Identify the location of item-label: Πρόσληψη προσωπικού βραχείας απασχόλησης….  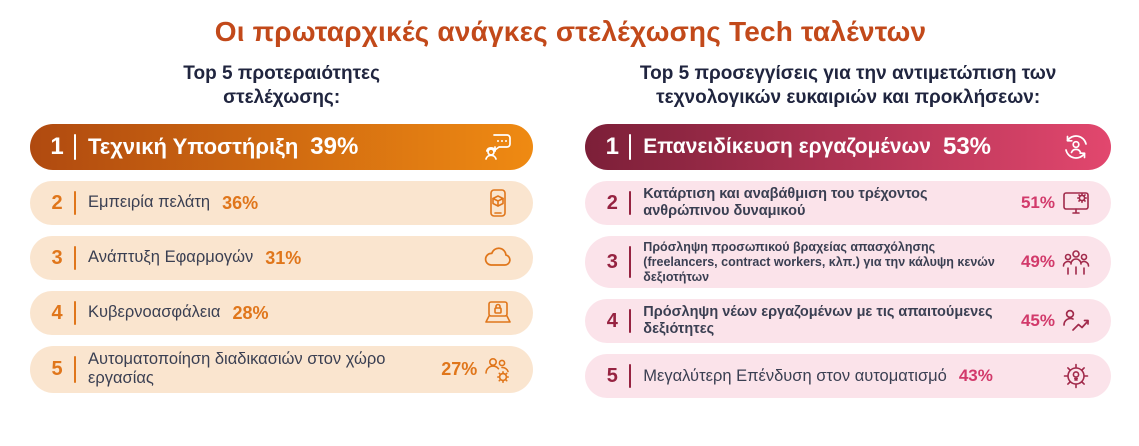
(819, 262).